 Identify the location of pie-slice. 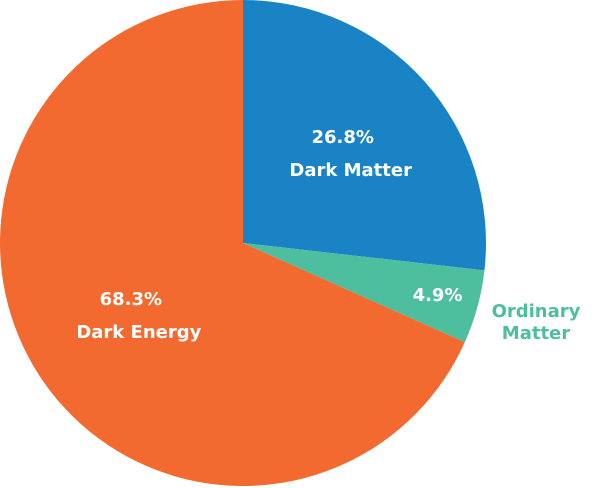
(364, 293).